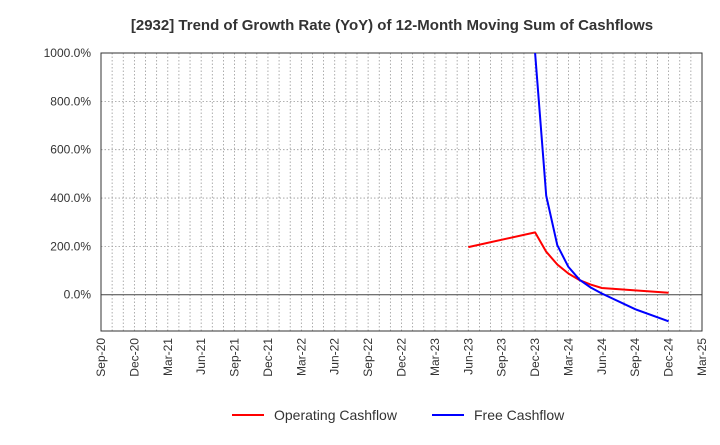 This screenshot has height=445, width=720. What do you see at coordinates (235, 357) in the screenshot?
I see `x-tick-label: Sep-21` at bounding box center [235, 357].